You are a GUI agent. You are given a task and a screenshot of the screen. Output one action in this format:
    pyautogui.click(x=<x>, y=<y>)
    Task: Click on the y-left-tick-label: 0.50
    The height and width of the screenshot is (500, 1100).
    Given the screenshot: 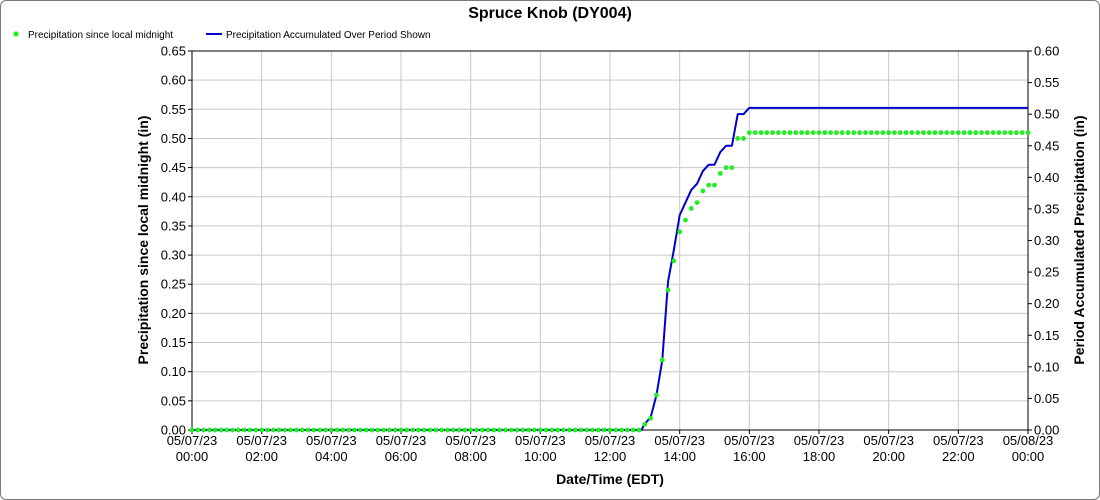 What is the action you would take?
    pyautogui.click(x=173, y=138)
    